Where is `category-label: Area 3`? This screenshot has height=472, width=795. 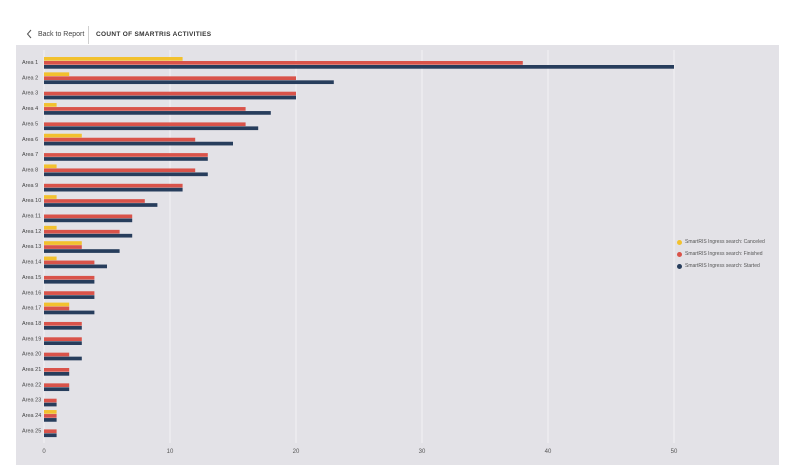 category-label: Area 3 is located at coordinates (30, 94).